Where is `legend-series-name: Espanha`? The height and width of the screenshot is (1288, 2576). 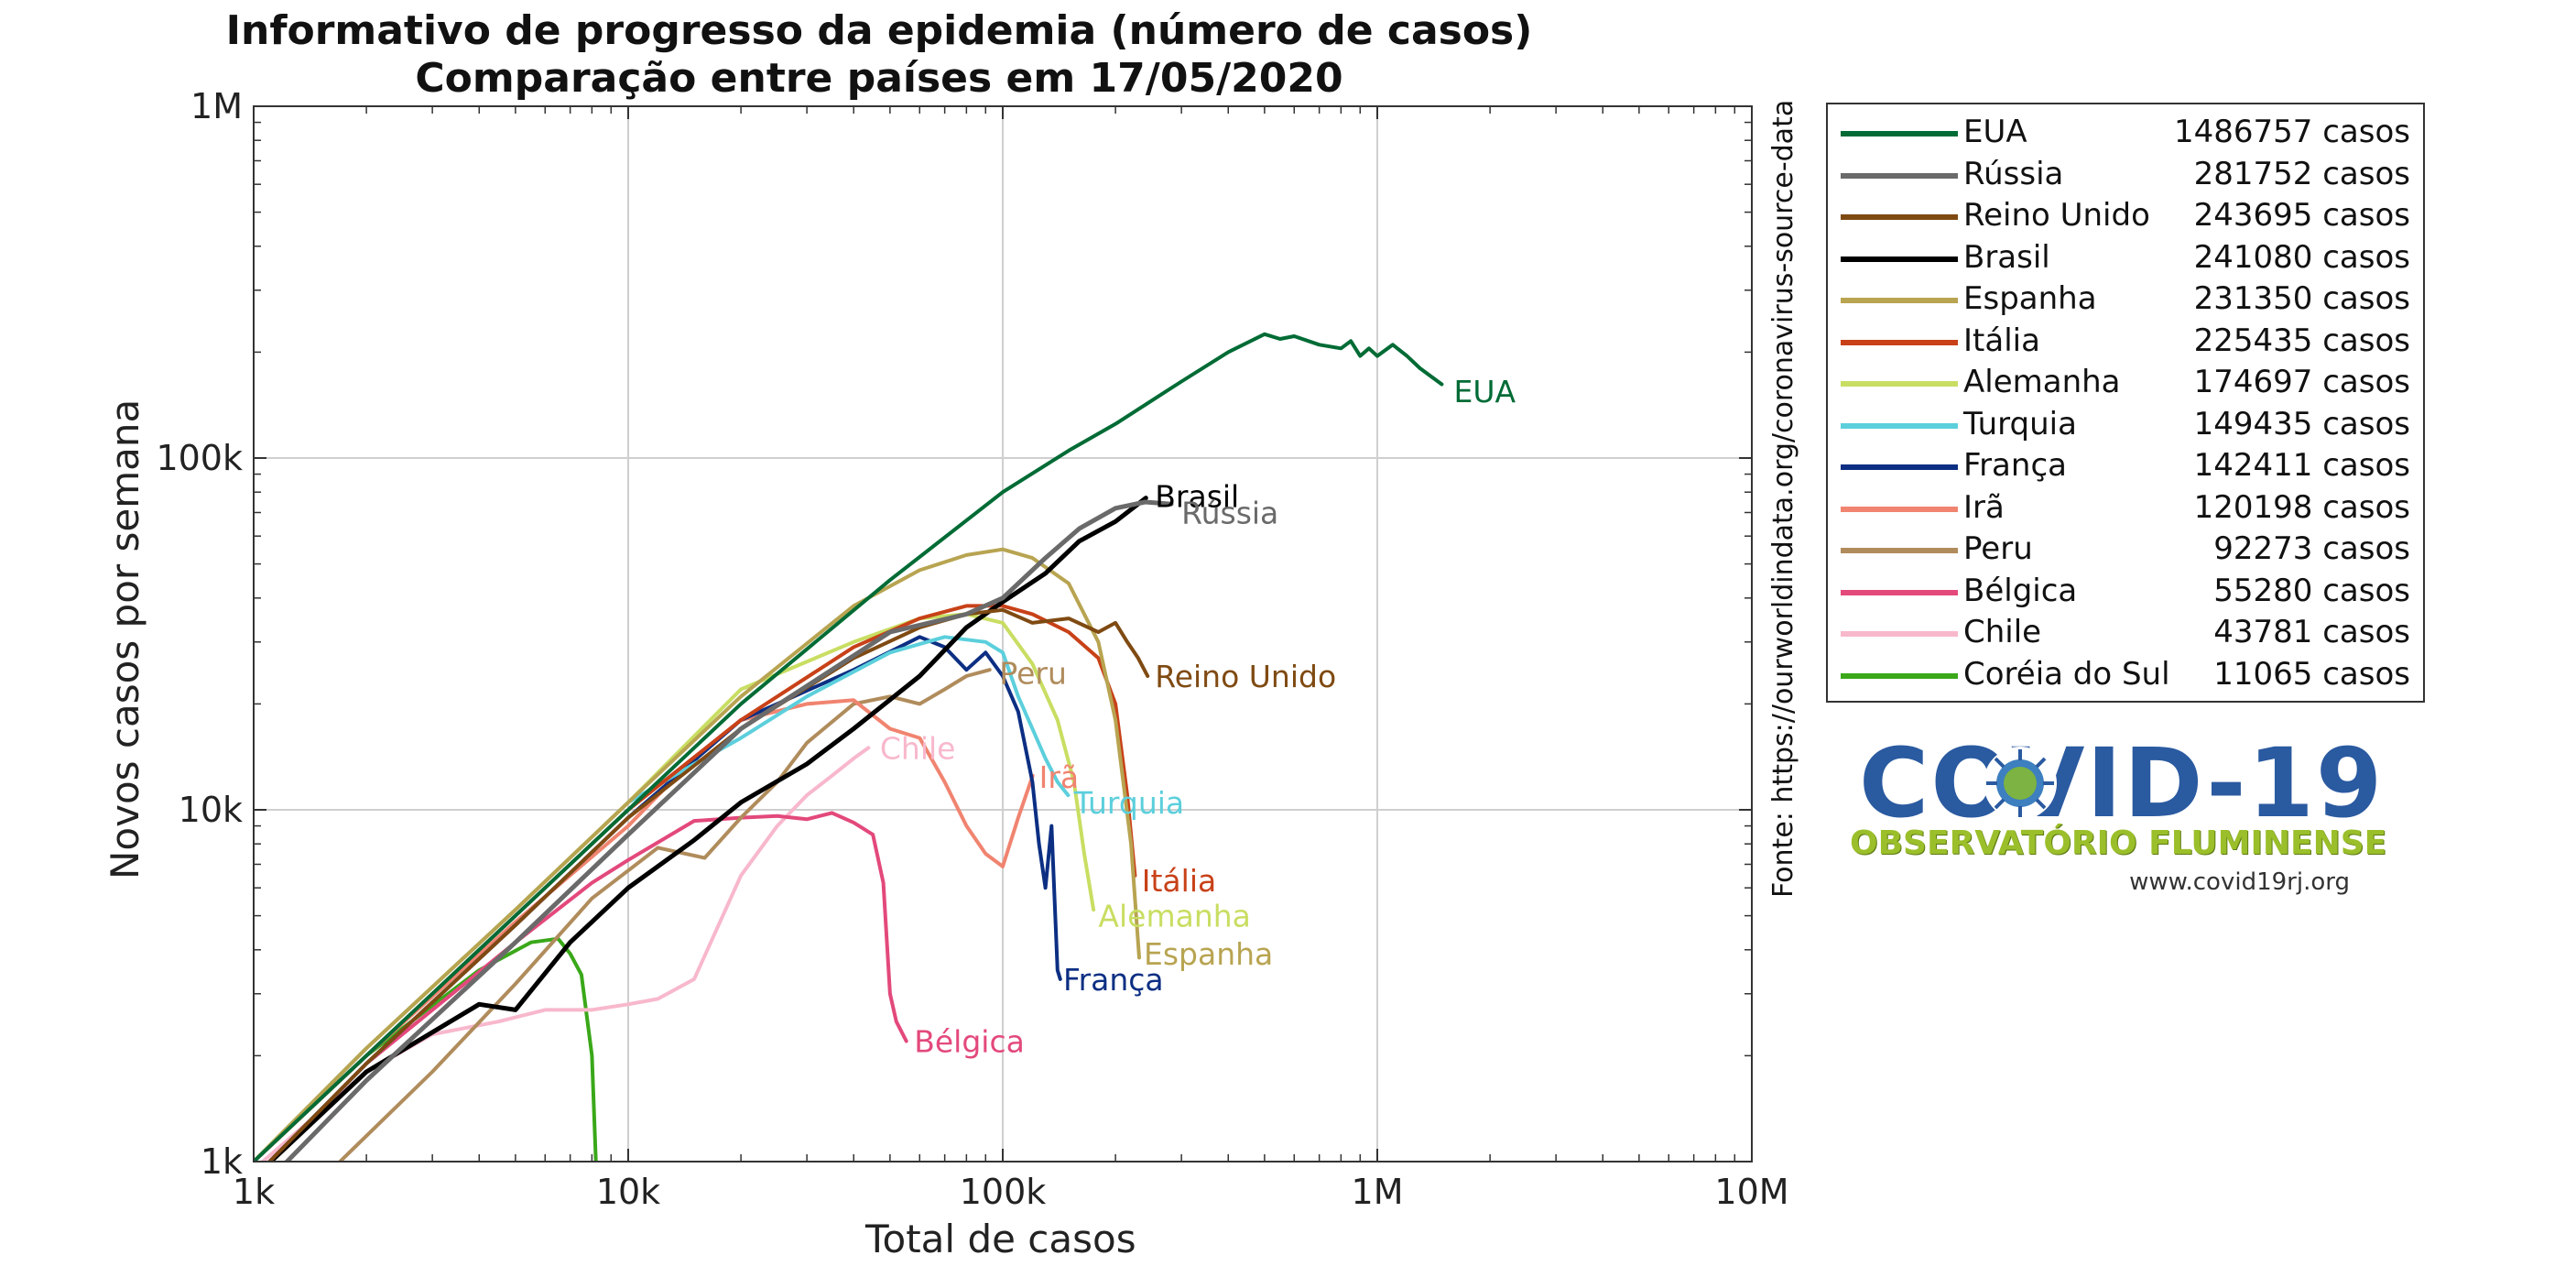
legend-series-name: Espanha is located at coordinates (2030, 298).